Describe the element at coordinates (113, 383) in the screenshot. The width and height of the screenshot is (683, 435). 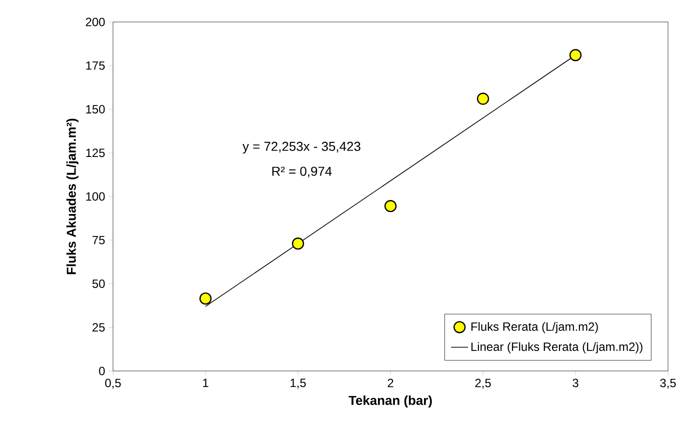
I see `x-tick-label: 0,5` at that location.